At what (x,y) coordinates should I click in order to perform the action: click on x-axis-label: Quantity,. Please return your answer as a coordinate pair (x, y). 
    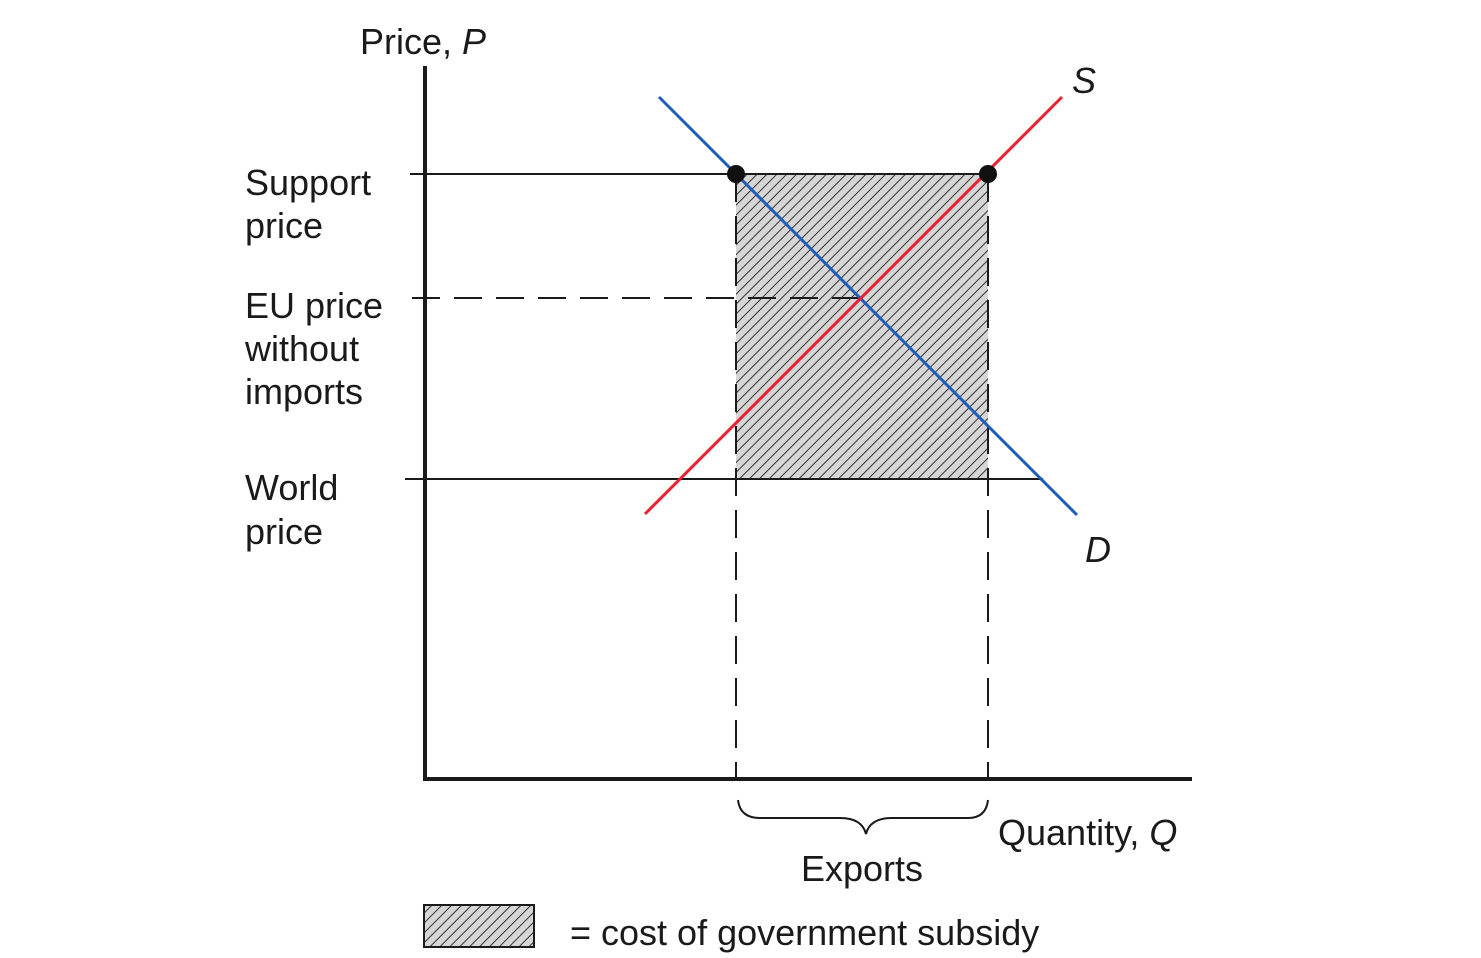
    Looking at the image, I should click on (1073, 832).